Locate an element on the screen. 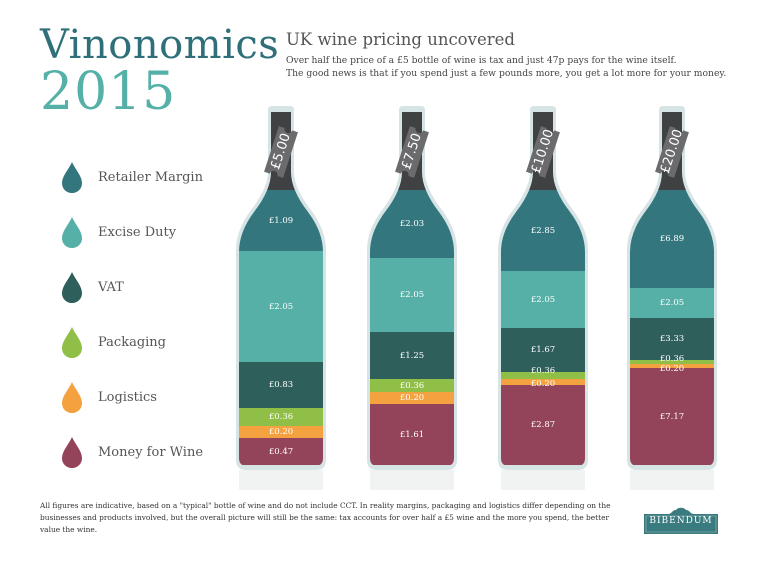 The width and height of the screenshot is (760, 566). bibendum-logo is located at coordinates (681, 520).